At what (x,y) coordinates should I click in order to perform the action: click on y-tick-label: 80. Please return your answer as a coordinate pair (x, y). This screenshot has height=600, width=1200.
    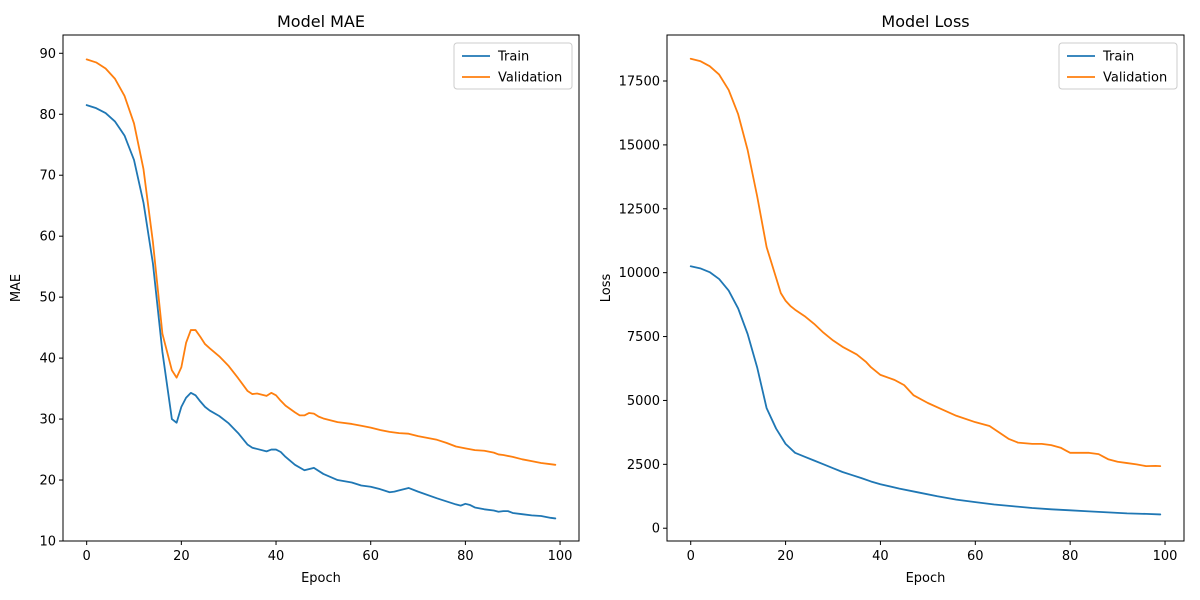
    Looking at the image, I should click on (47, 115).